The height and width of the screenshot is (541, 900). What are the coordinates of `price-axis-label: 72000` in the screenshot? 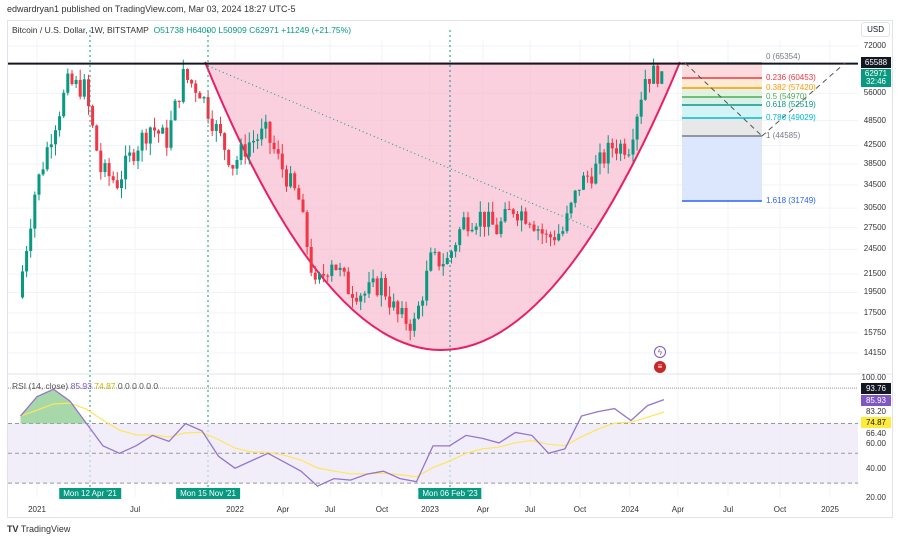 It's located at (874, 45).